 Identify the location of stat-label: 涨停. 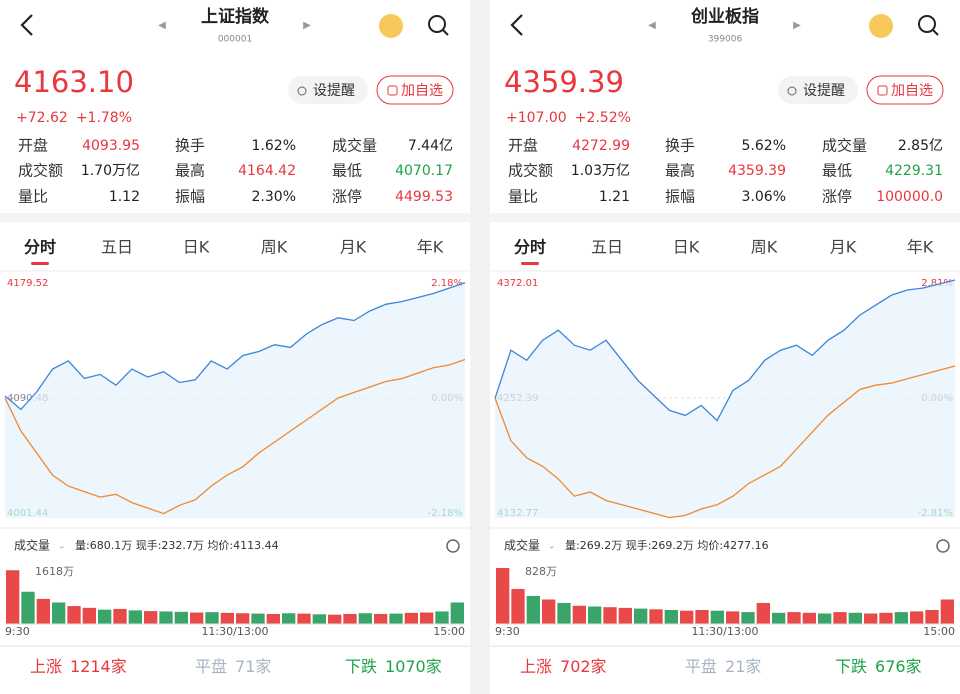
(837, 197).